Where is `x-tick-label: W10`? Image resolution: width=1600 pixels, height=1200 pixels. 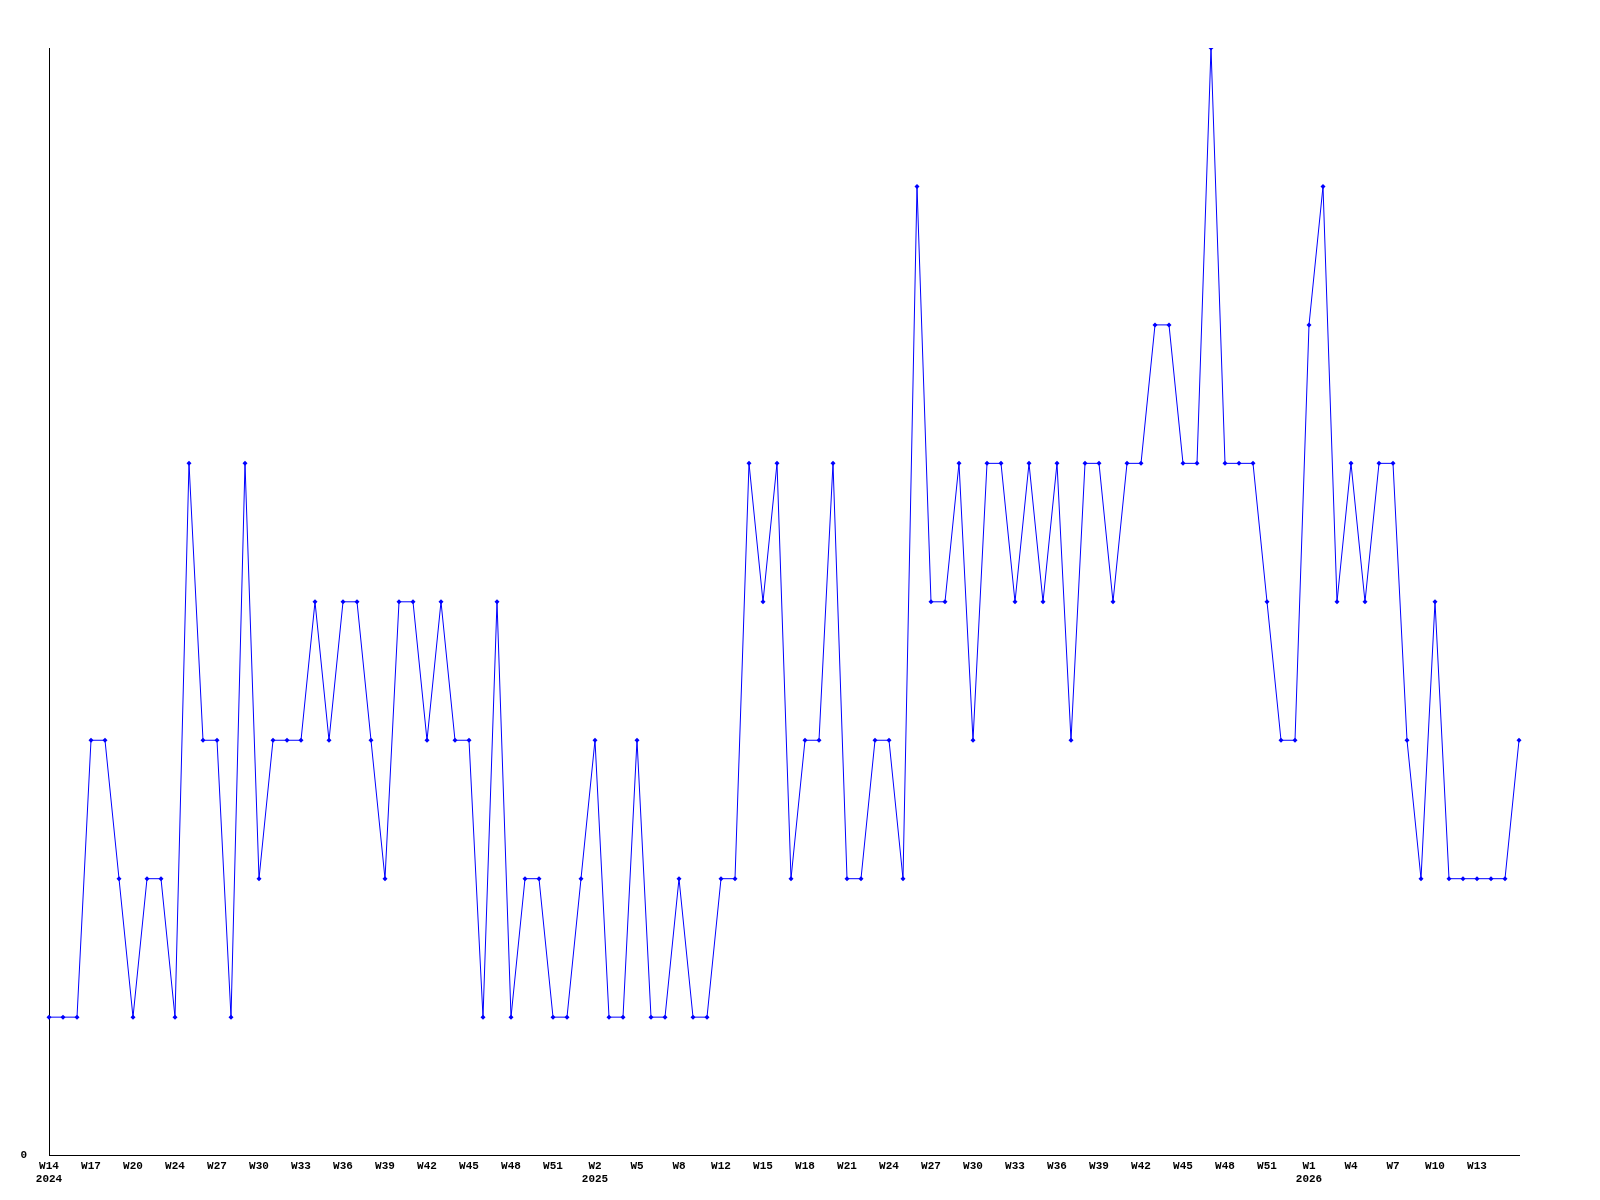
x-tick-label: W10 is located at coordinates (1435, 1165).